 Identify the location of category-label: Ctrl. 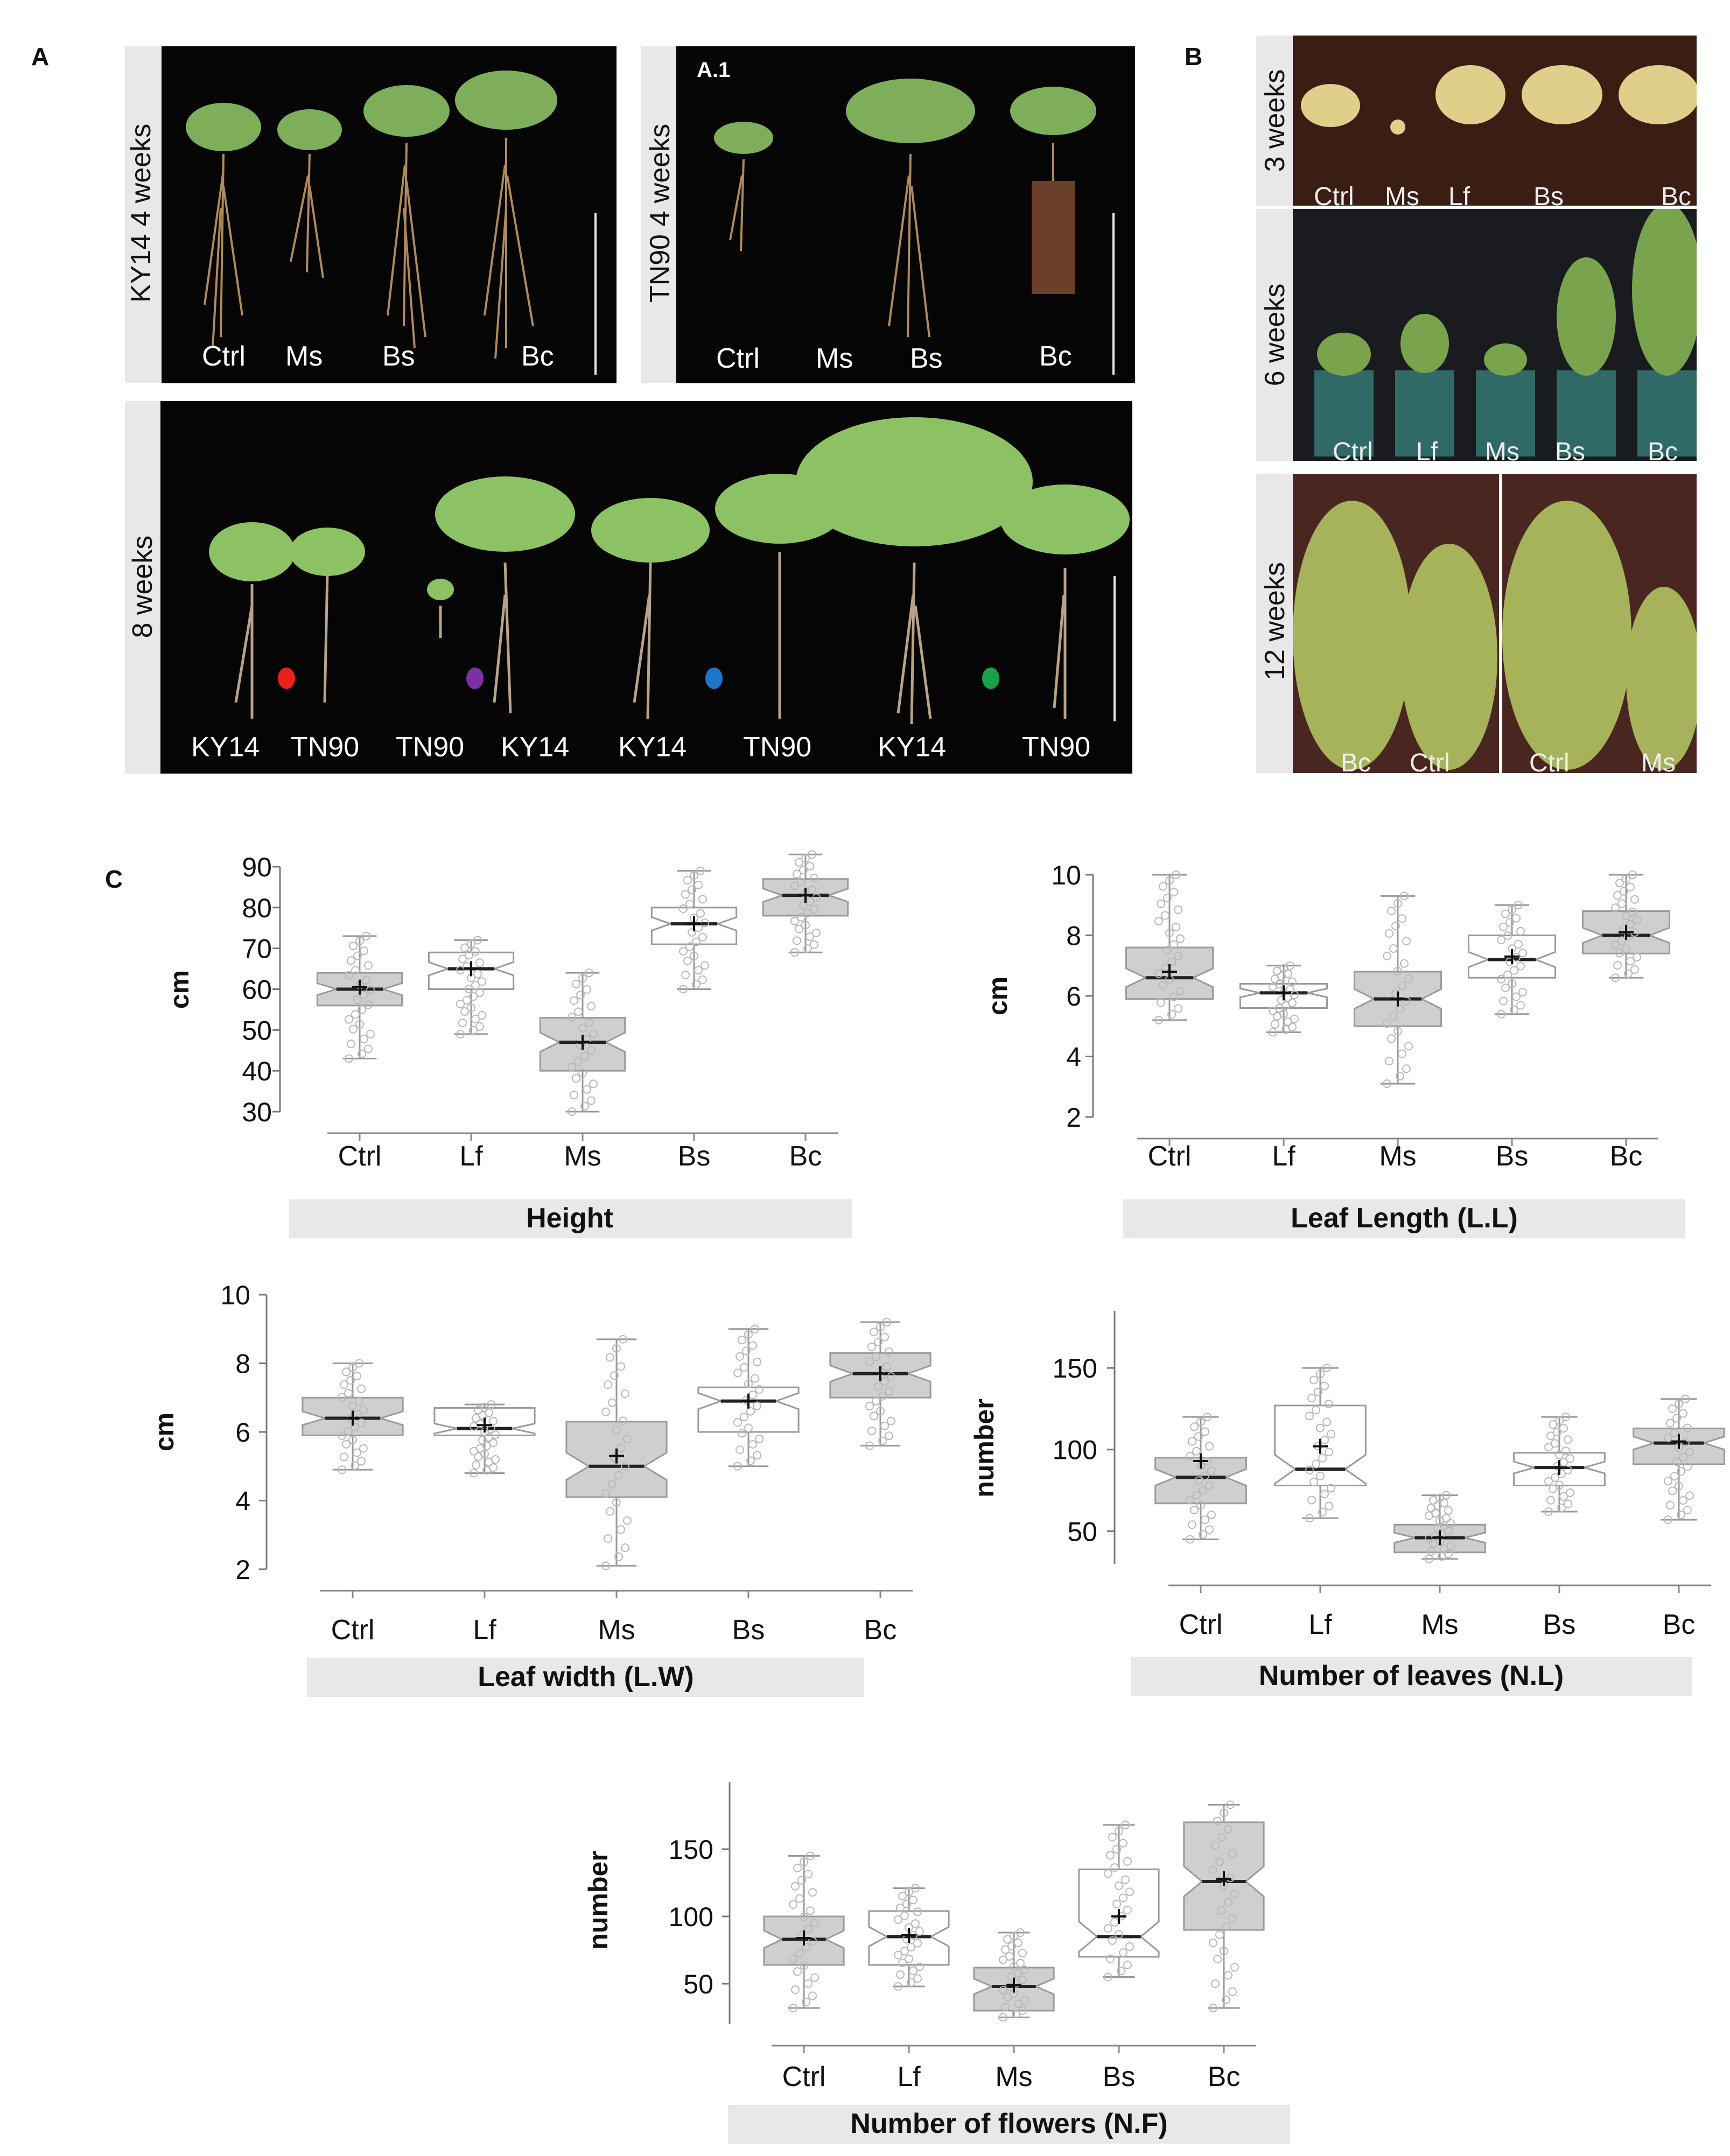
(804, 2076).